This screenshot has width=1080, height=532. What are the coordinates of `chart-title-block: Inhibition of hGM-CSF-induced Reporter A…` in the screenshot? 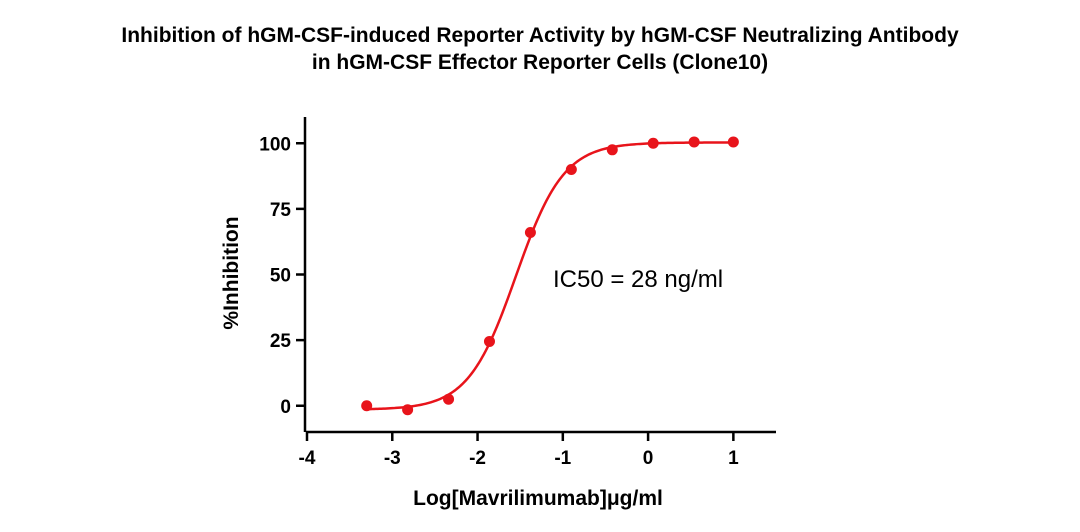 It's located at (540, 49).